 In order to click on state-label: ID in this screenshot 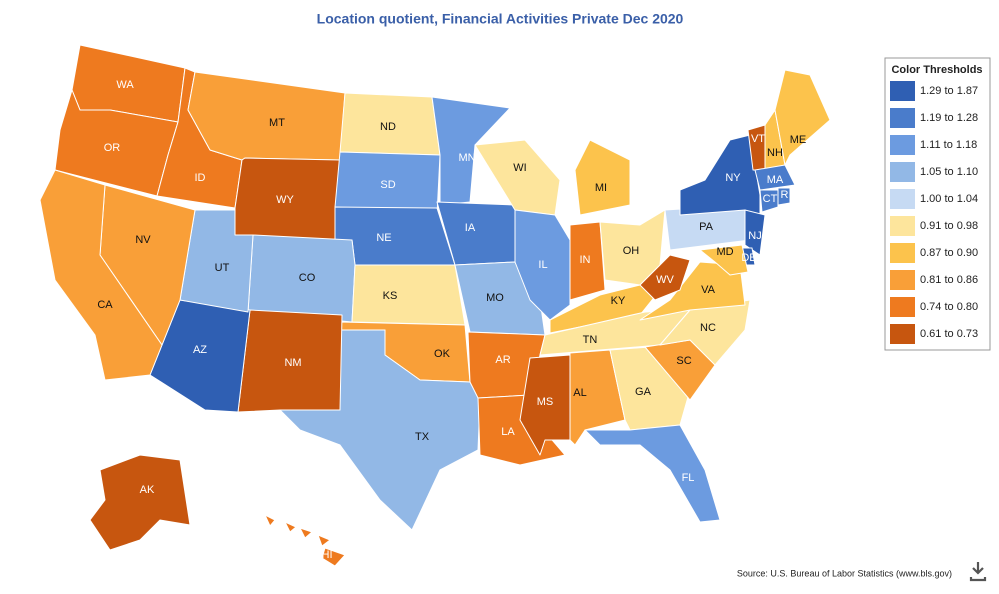, I will do `click(200, 178)`.